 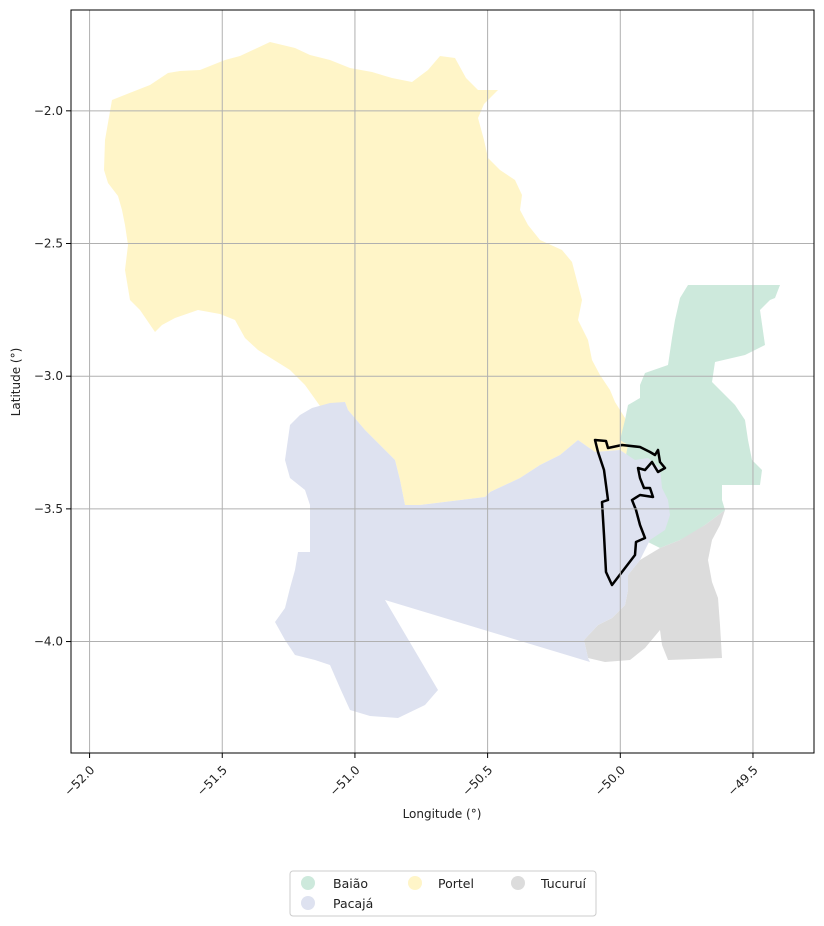 What do you see at coordinates (353, 903) in the screenshot?
I see `legend-label-pacaja: Pacajá` at bounding box center [353, 903].